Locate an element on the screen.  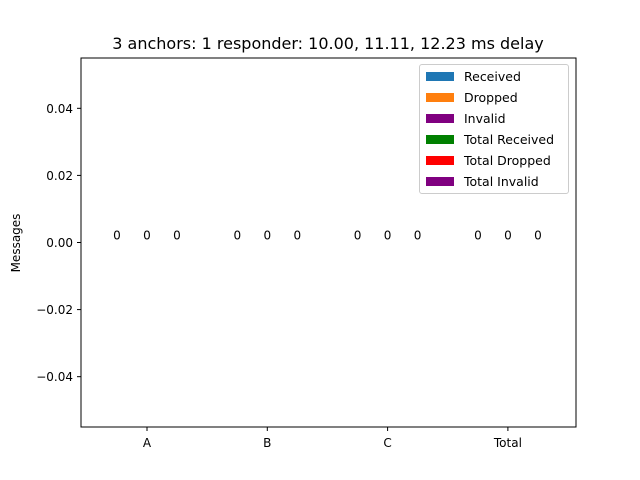
legend-item-received: Received is located at coordinates (473, 76).